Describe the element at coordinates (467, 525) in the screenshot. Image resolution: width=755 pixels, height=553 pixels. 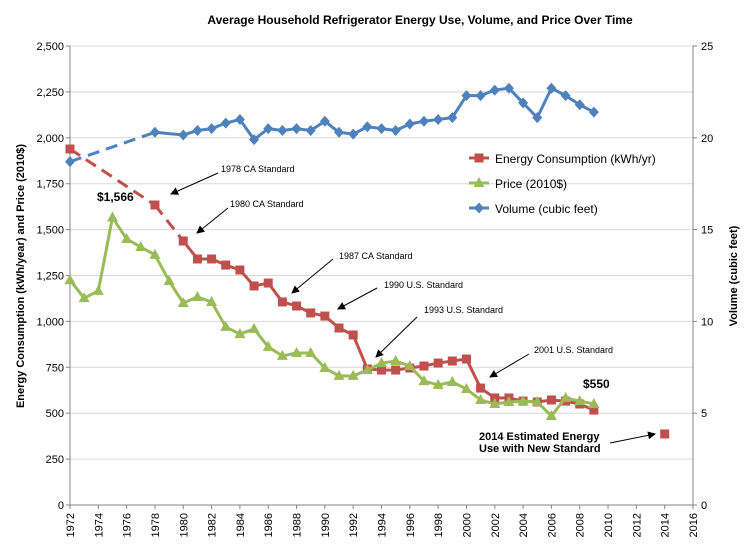
I see `x-tick-label: 2000` at that location.